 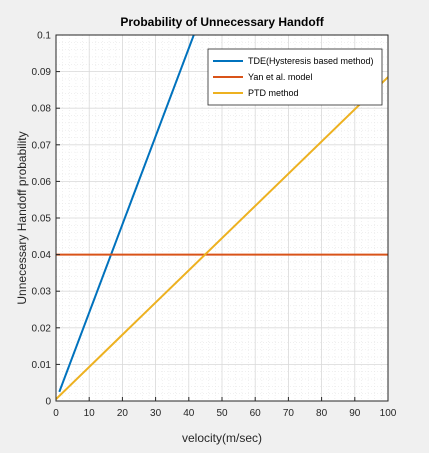 What do you see at coordinates (289, 413) in the screenshot?
I see `x-tick-label: 70` at bounding box center [289, 413].